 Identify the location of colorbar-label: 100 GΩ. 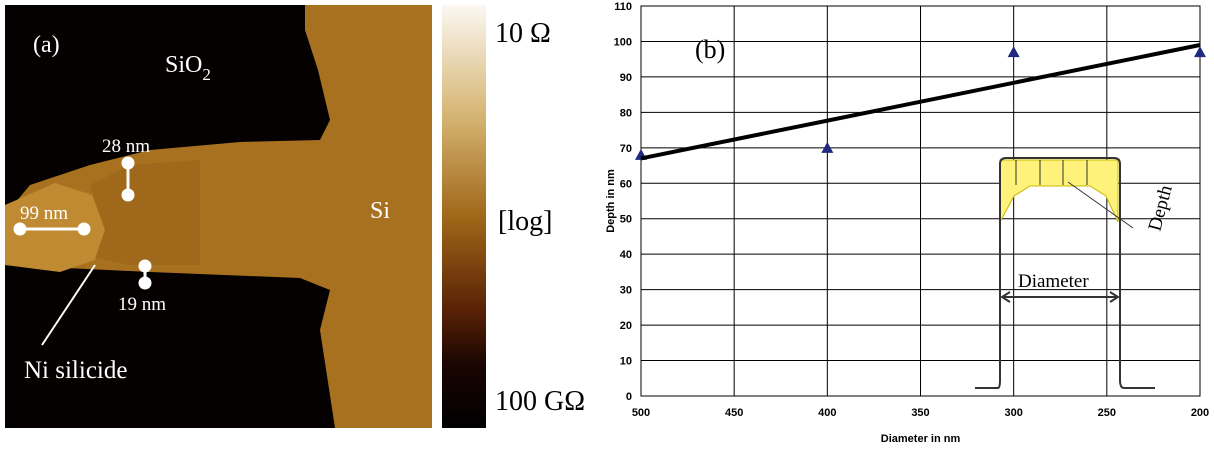
(540, 401).